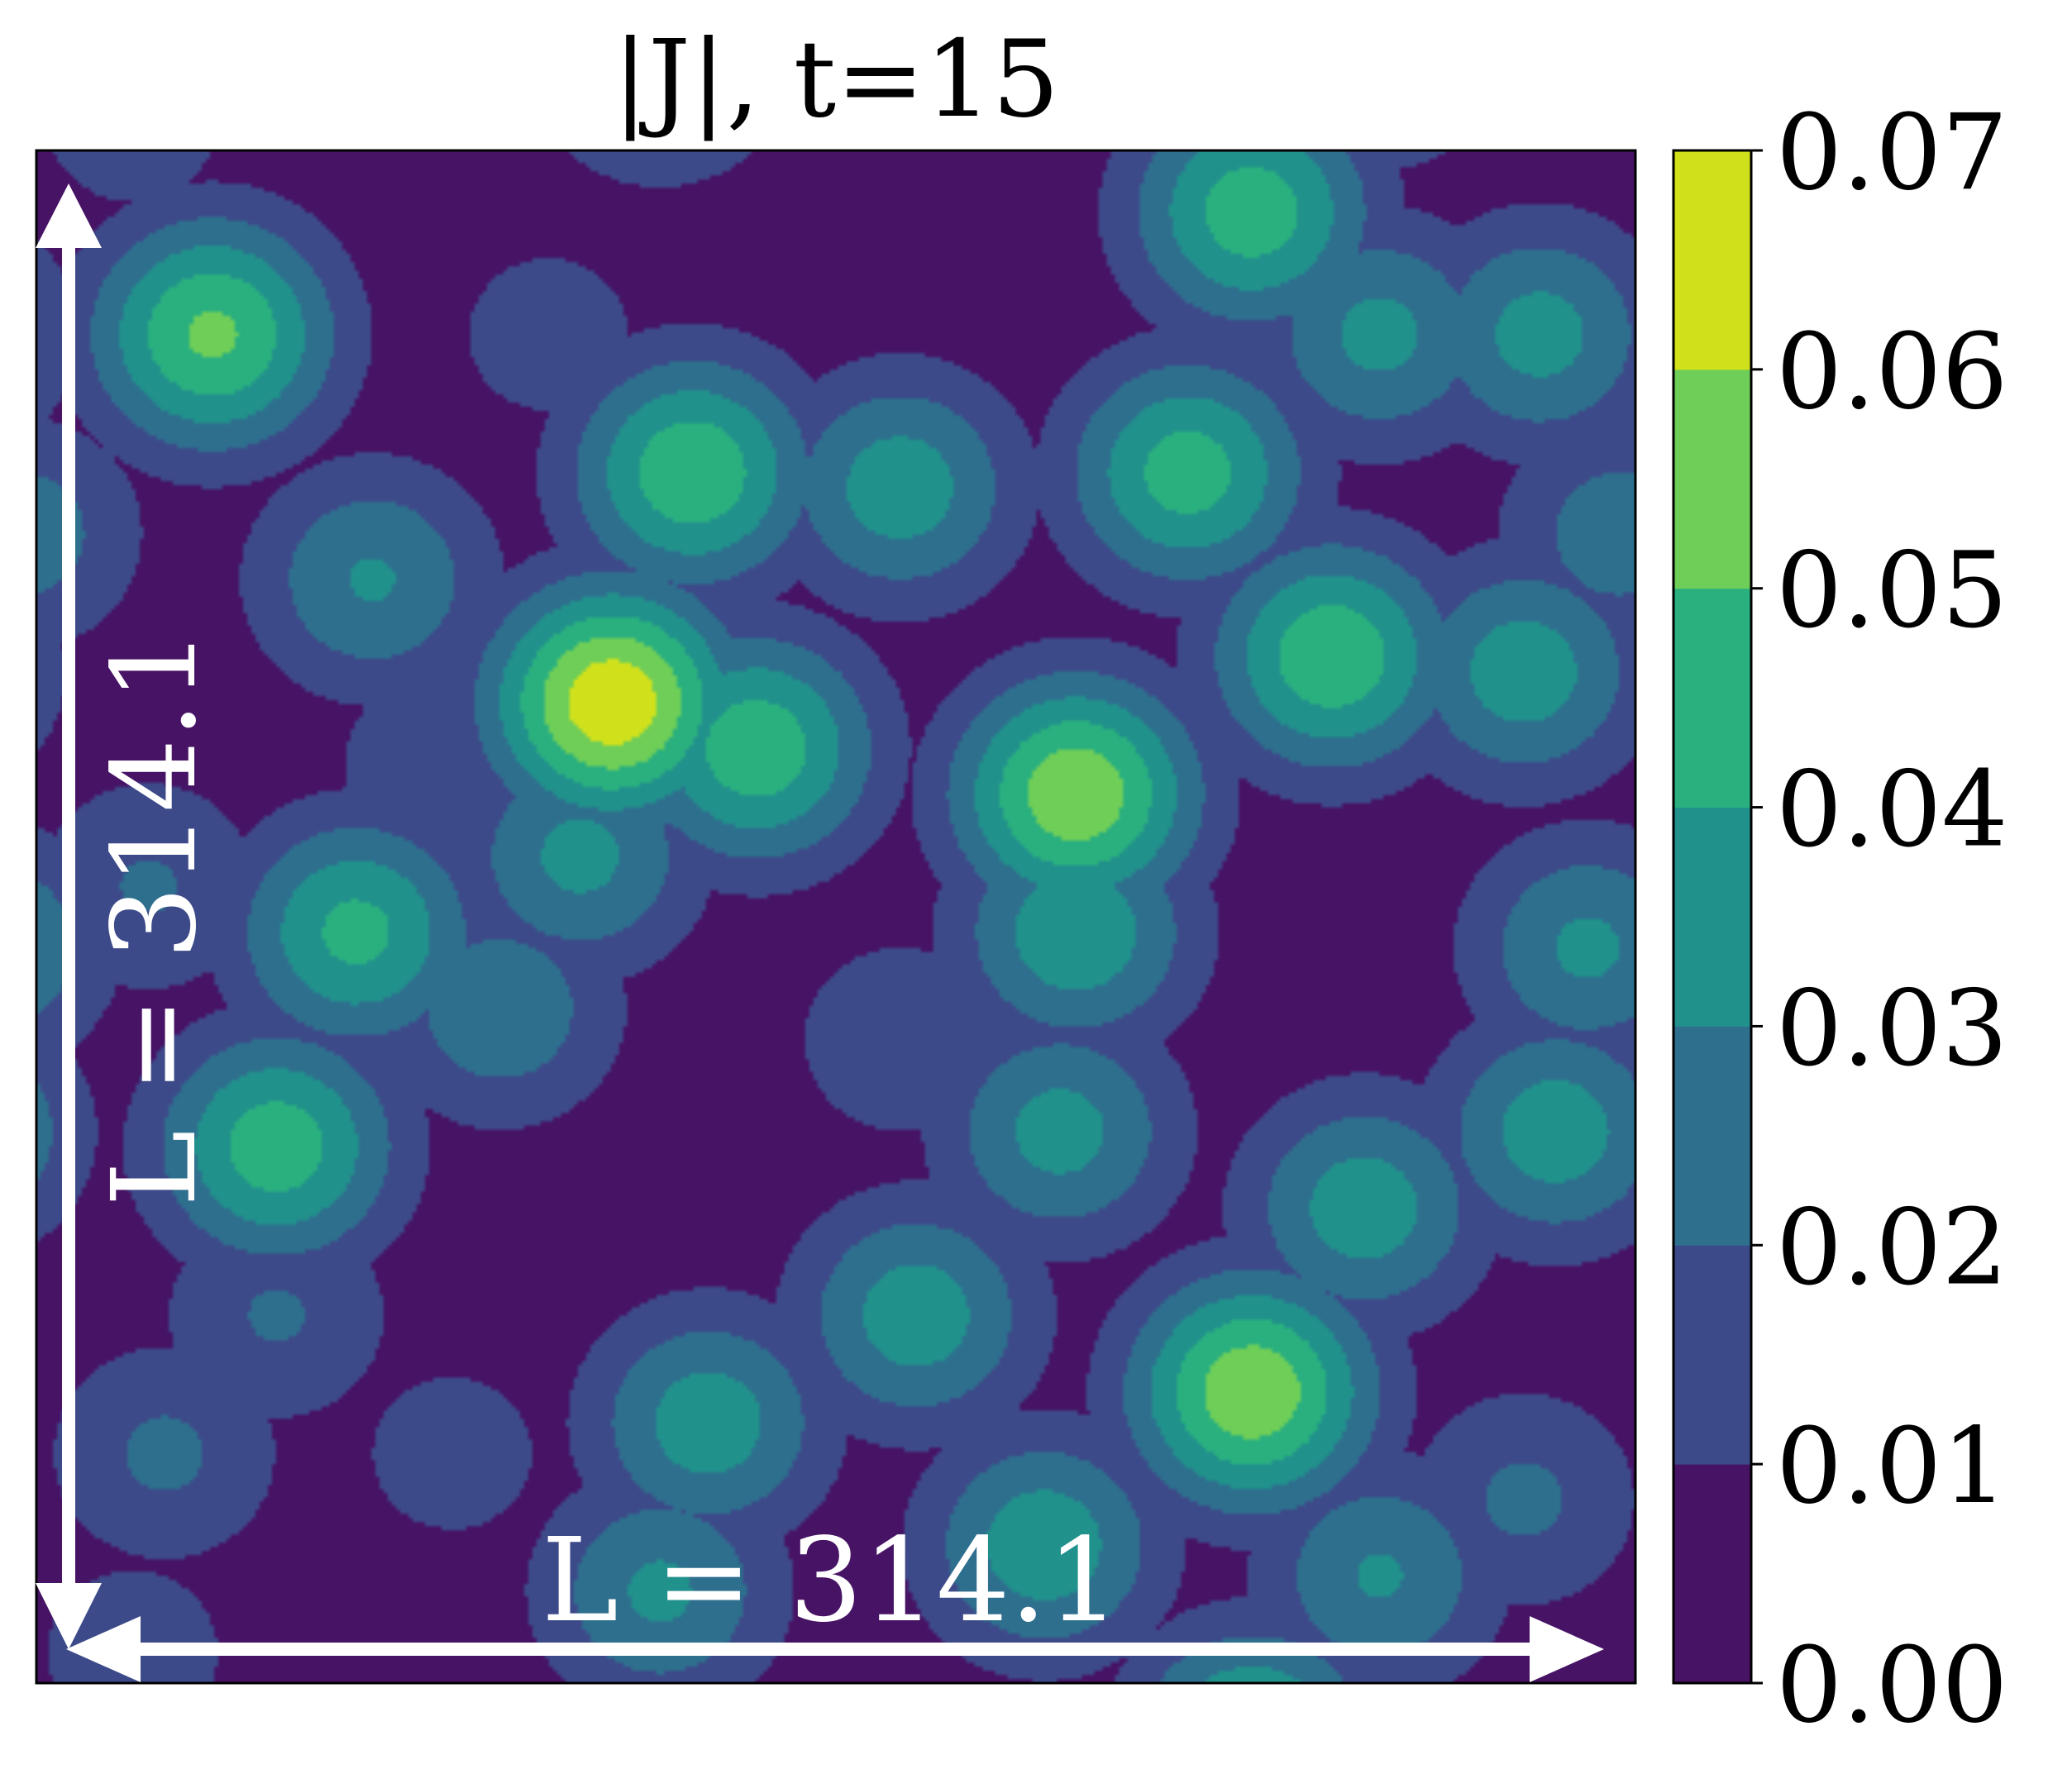 This screenshot has width=2072, height=1774. I want to click on colorbar-tick-label: 0.01, so click(1892, 1466).